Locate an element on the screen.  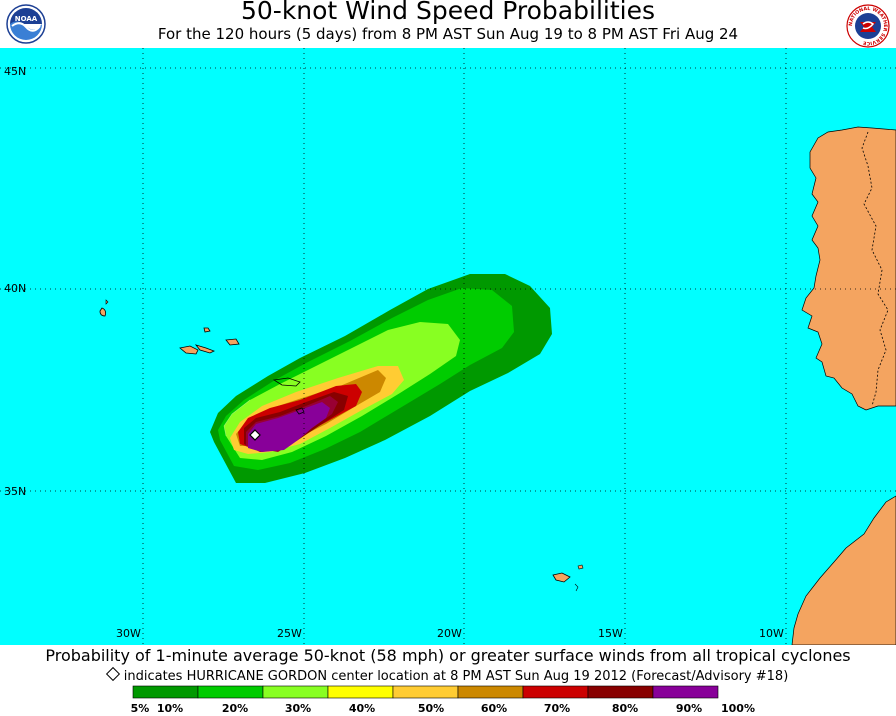
lon-label-15w: 15W is located at coordinates (610, 633).